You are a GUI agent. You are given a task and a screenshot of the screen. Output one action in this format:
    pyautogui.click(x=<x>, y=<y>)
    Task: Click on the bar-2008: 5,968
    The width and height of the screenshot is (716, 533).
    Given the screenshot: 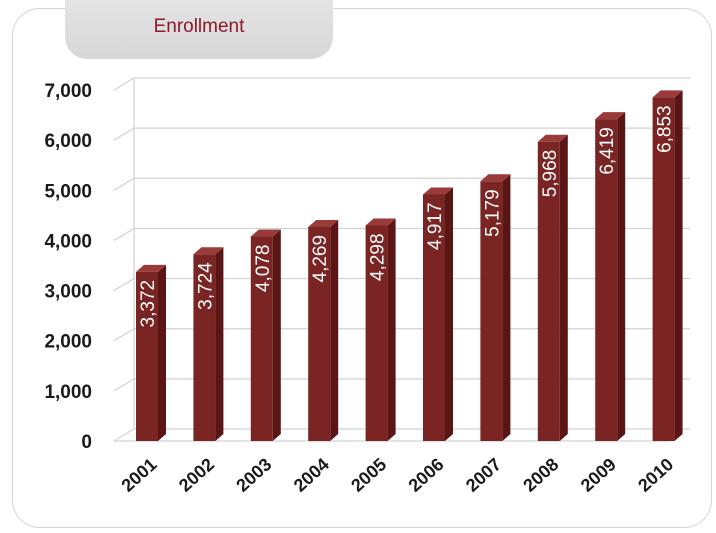 What is the action you would take?
    pyautogui.click(x=552, y=287)
    